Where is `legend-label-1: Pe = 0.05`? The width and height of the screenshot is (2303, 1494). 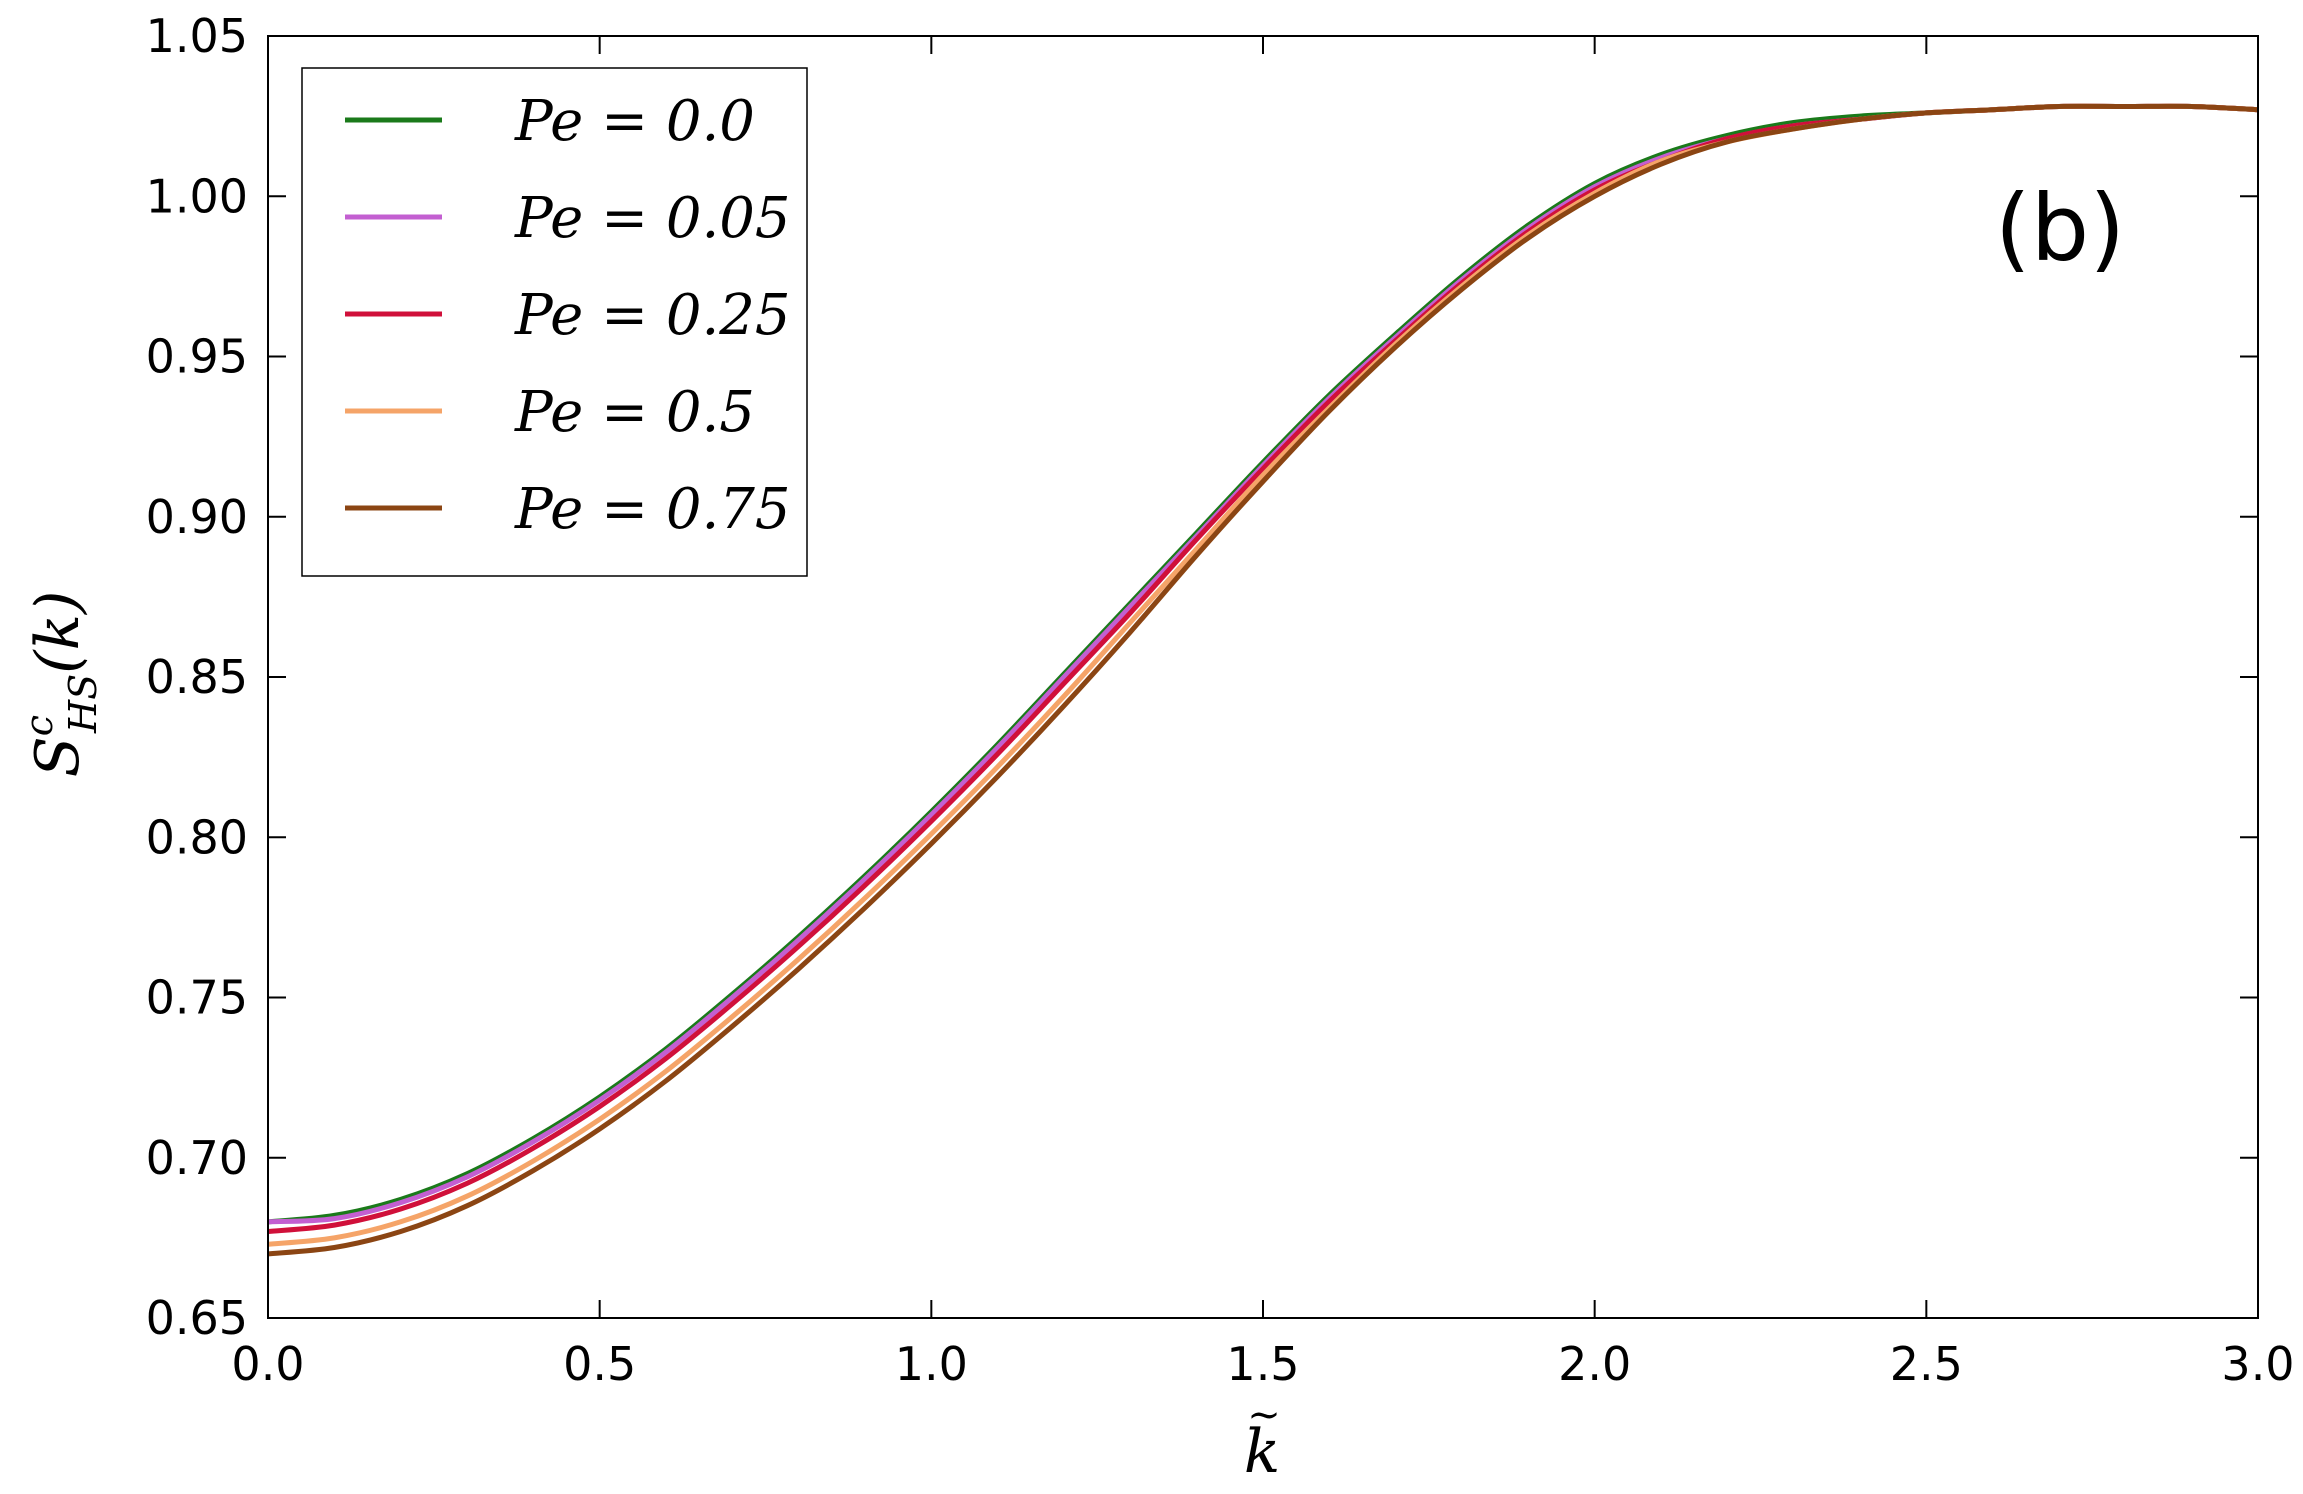 legend-label-1: Pe = 0.05 is located at coordinates (652, 218).